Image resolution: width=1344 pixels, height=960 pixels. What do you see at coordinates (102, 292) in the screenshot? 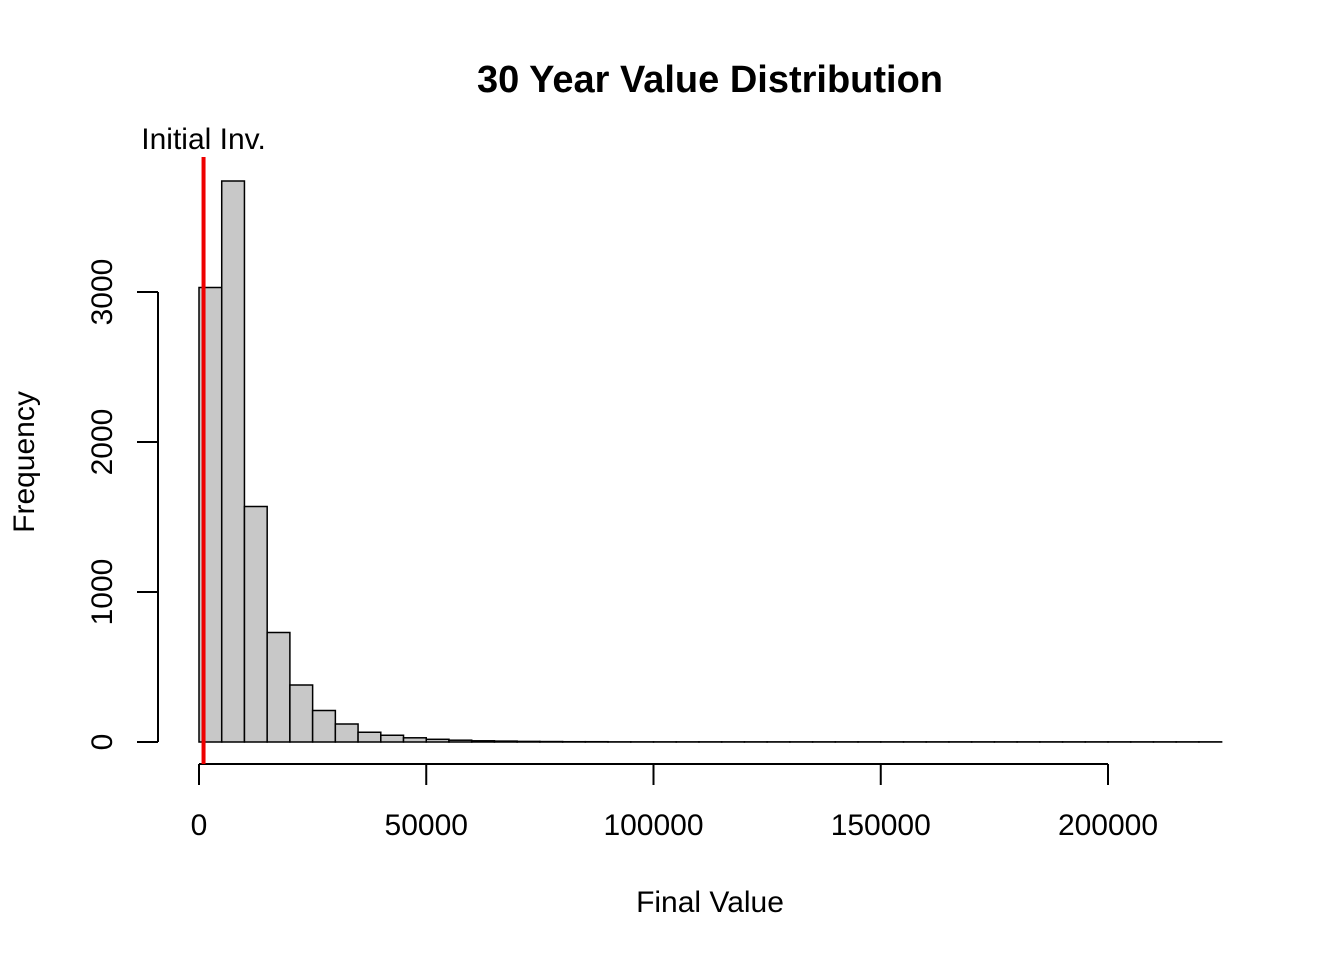
I see `y-tick-label: 3000` at bounding box center [102, 292].